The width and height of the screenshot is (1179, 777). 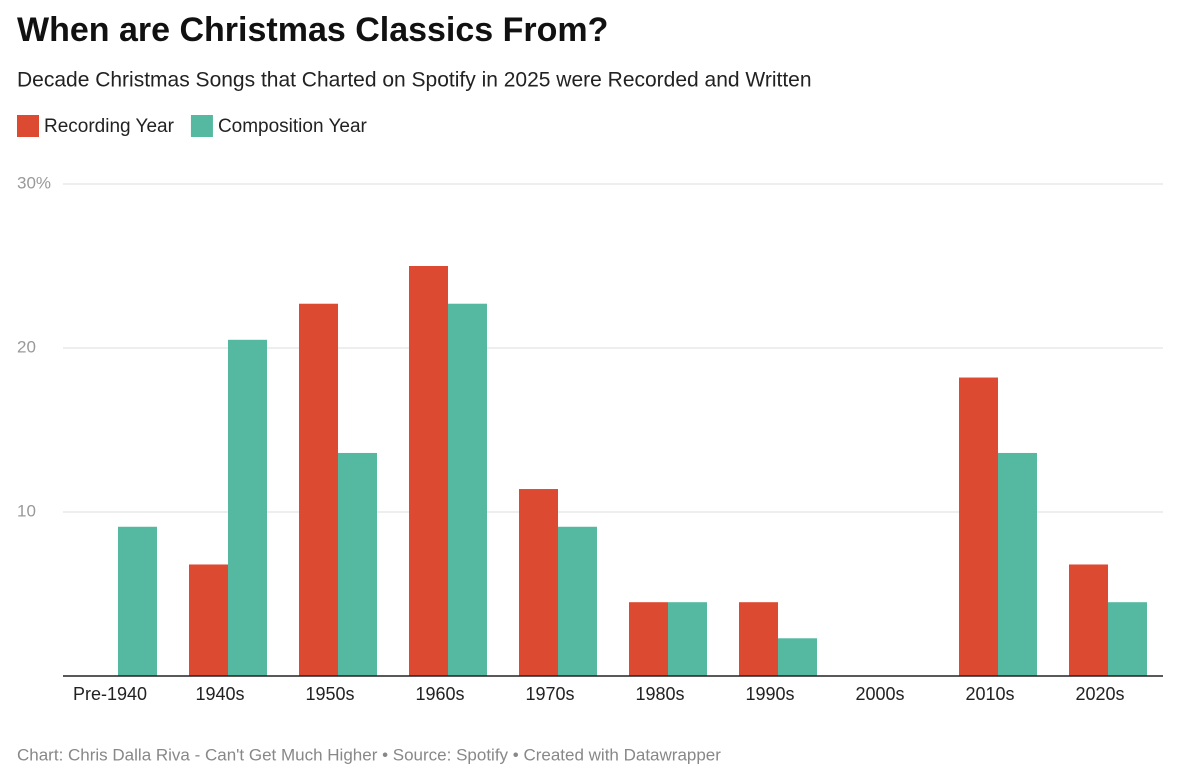 What do you see at coordinates (659, 694) in the screenshot?
I see `x-tick-label: 1980s` at bounding box center [659, 694].